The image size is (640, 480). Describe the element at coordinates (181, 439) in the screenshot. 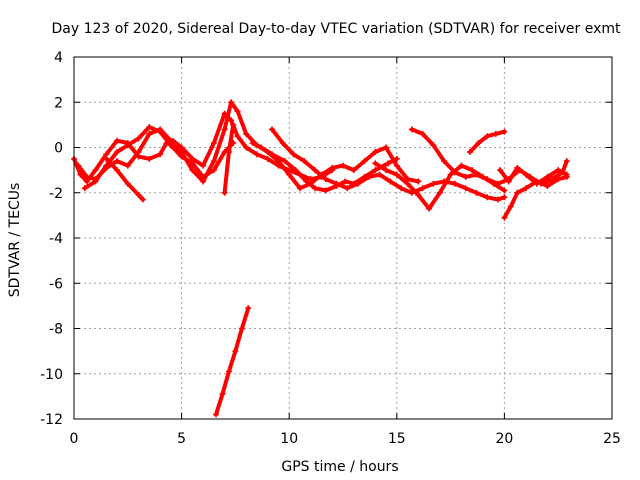

I see `x-tick-label: 5` at that location.